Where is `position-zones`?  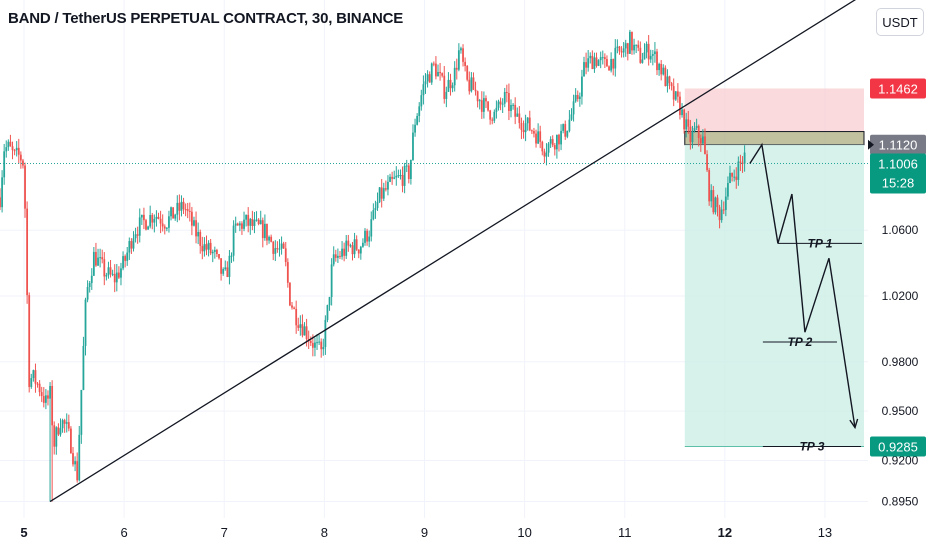
position-zones is located at coordinates (774, 267).